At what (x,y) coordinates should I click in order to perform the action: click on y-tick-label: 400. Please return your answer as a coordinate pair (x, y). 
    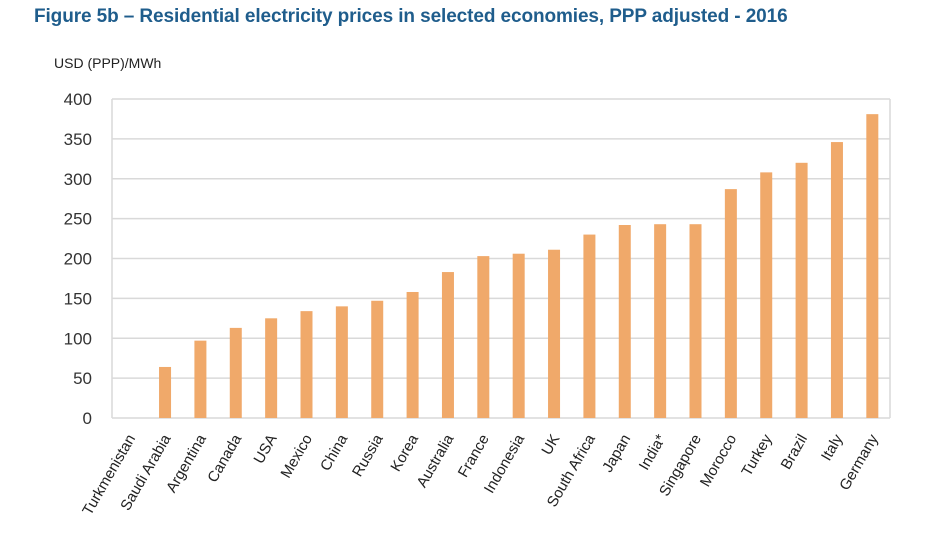
    Looking at the image, I should click on (78, 99).